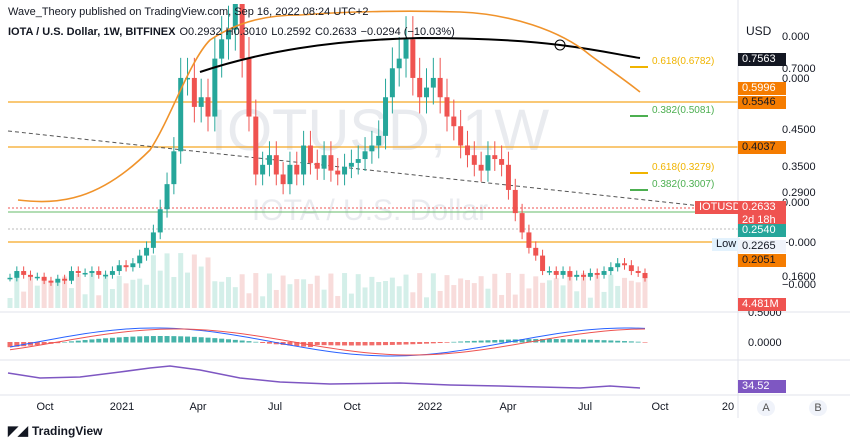 The height and width of the screenshot is (444, 850). What do you see at coordinates (197, 407) in the screenshot?
I see `time-tick-label: Apr` at bounding box center [197, 407].